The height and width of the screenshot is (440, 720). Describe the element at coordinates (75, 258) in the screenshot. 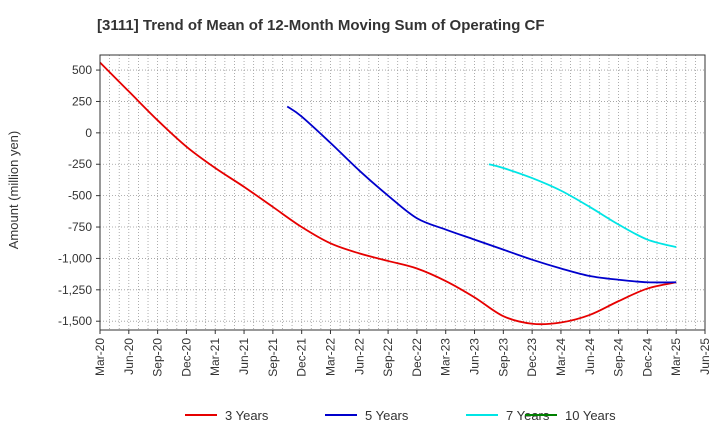

I see `y-tick-label: -1,000` at that location.